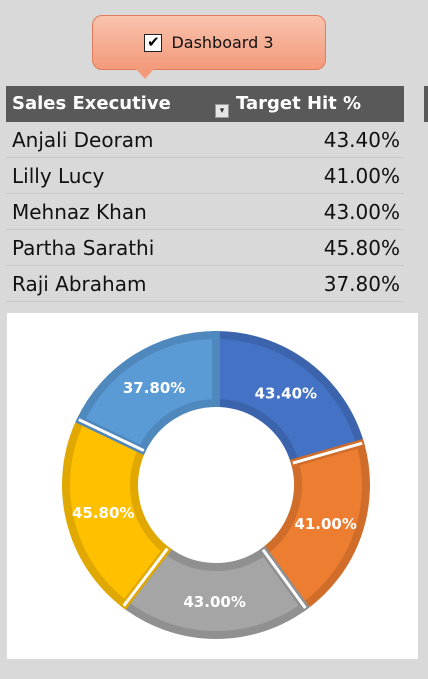  Describe the element at coordinates (214, 602) in the screenshot. I see `slice-label-2: 43.00%` at that location.